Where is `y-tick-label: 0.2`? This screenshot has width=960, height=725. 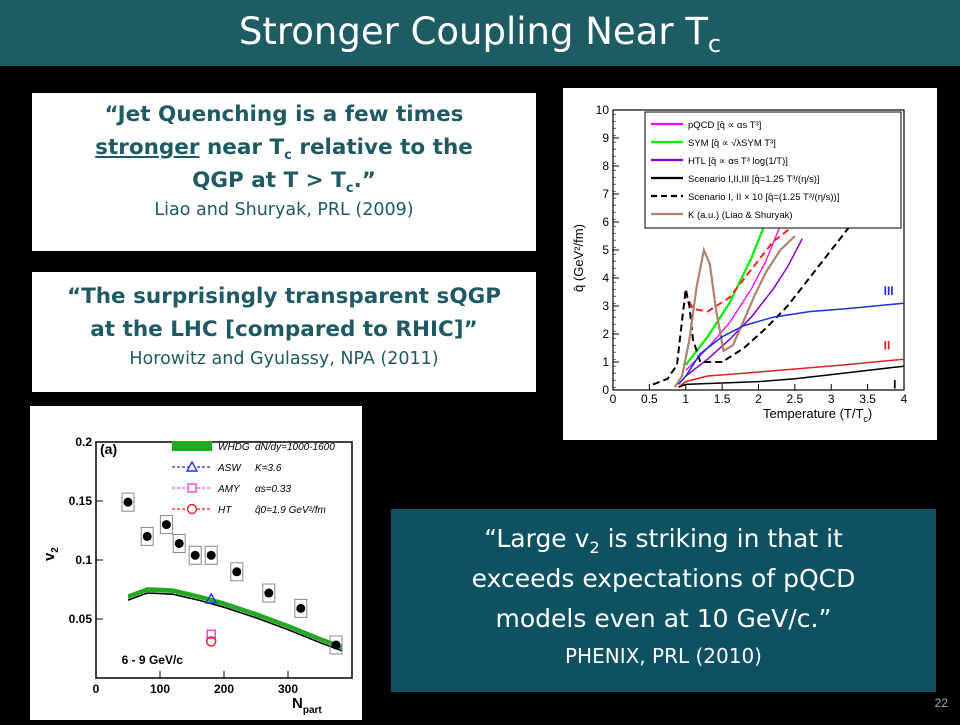
y-tick-label: 0.2 is located at coordinates (83, 442).